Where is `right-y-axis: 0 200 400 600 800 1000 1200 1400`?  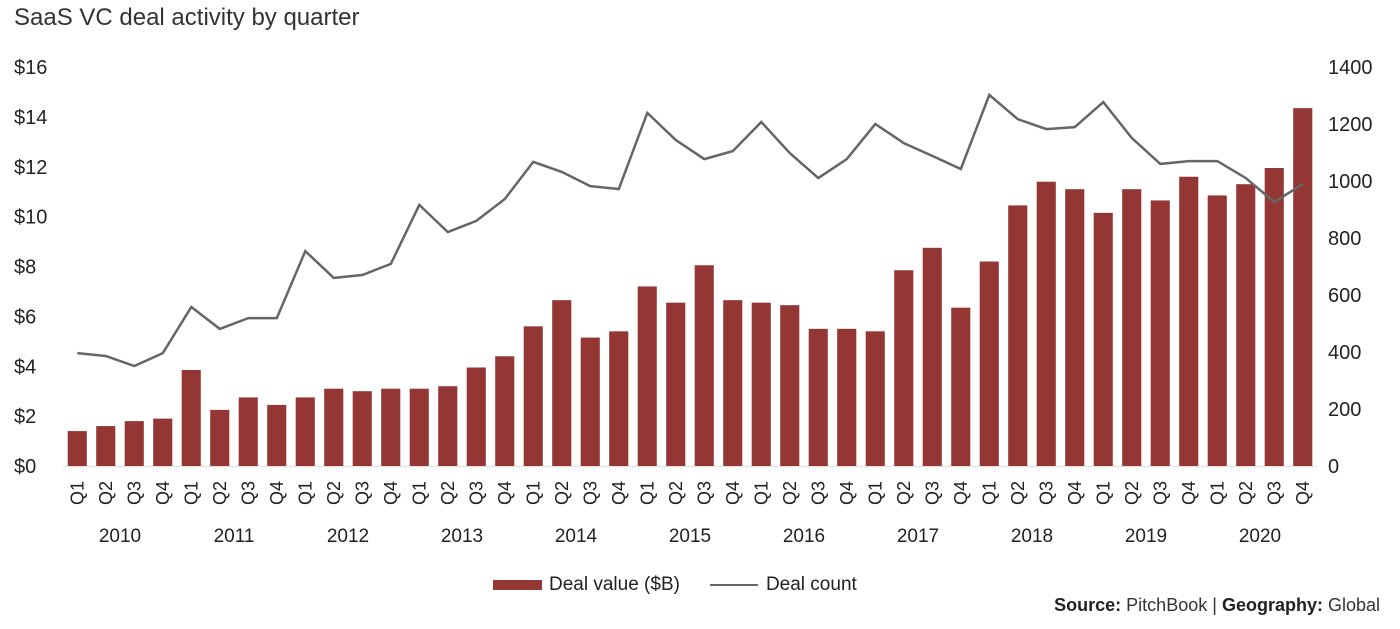
right-y-axis: 0 200 400 600 800 1000 1200 1400 is located at coordinates (1350, 267).